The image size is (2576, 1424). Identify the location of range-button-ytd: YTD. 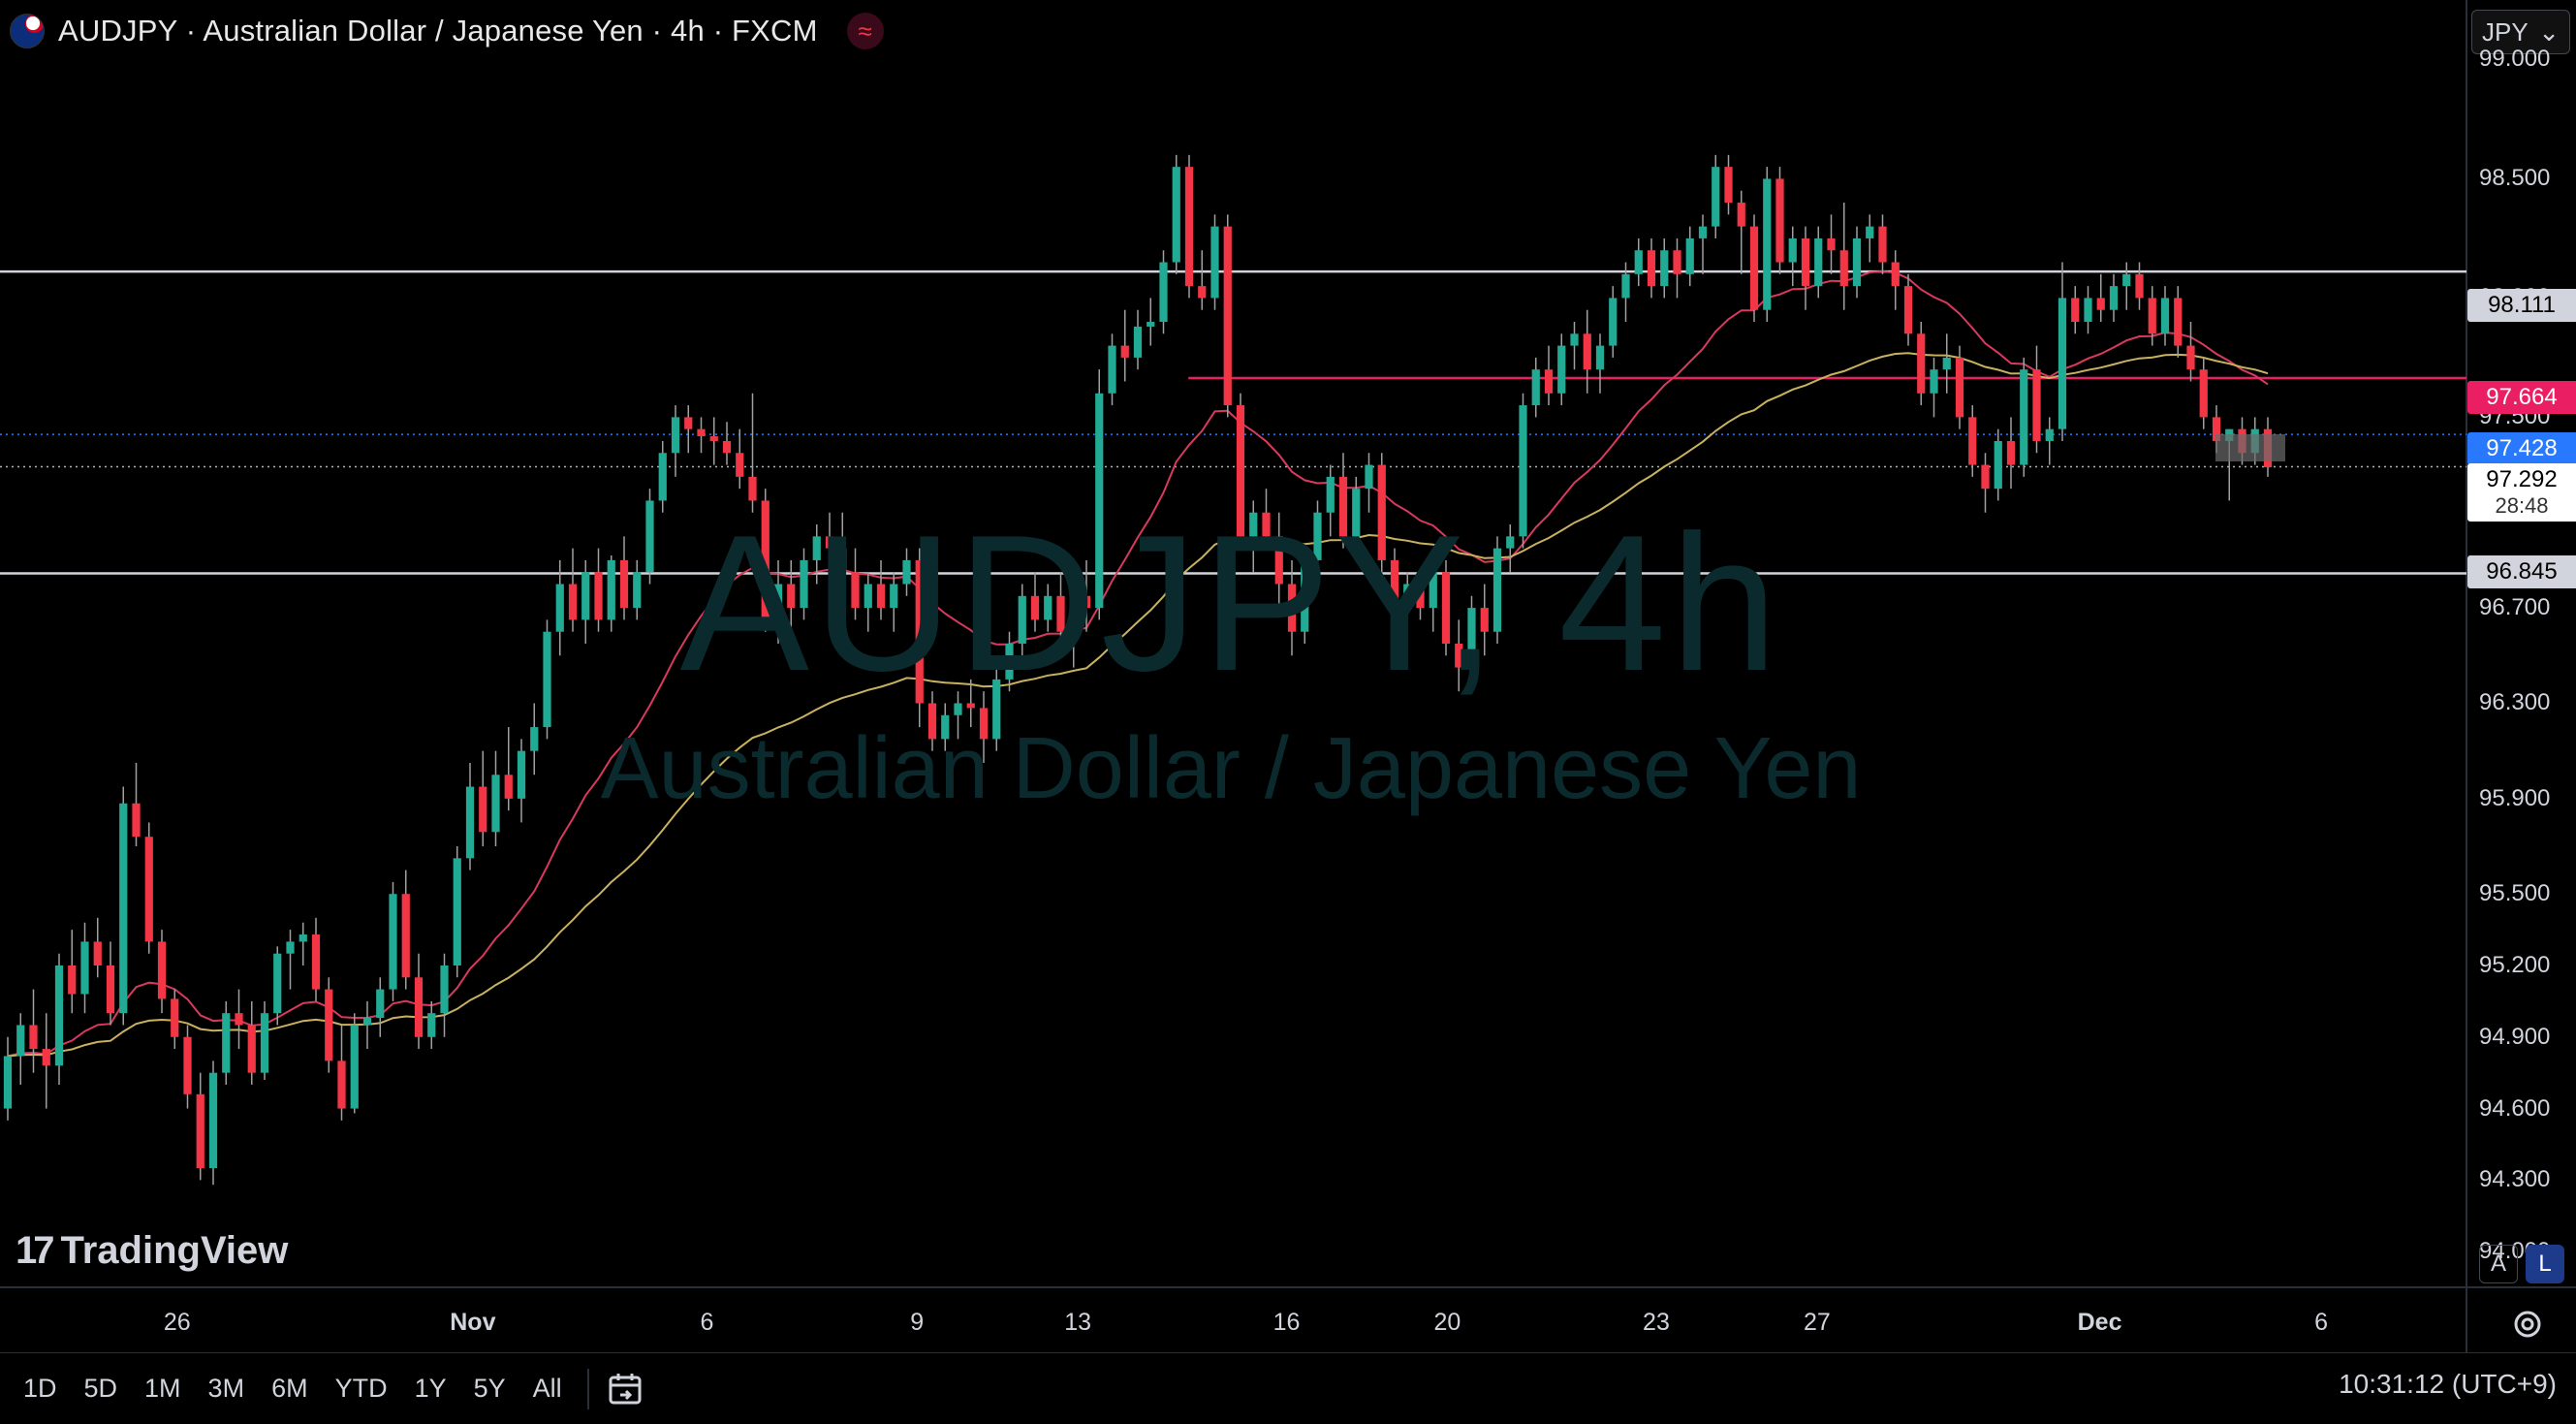
(361, 1388).